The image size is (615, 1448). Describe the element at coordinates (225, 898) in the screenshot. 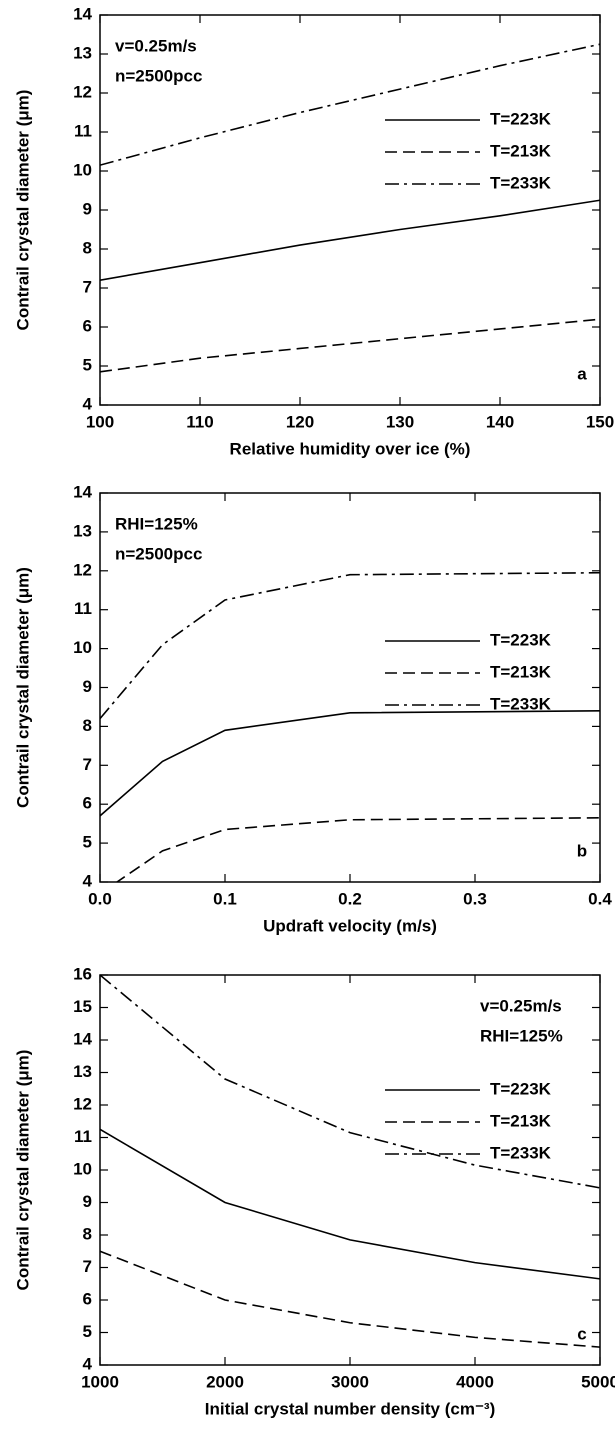

I see `x-tick-label: 0.1` at that location.